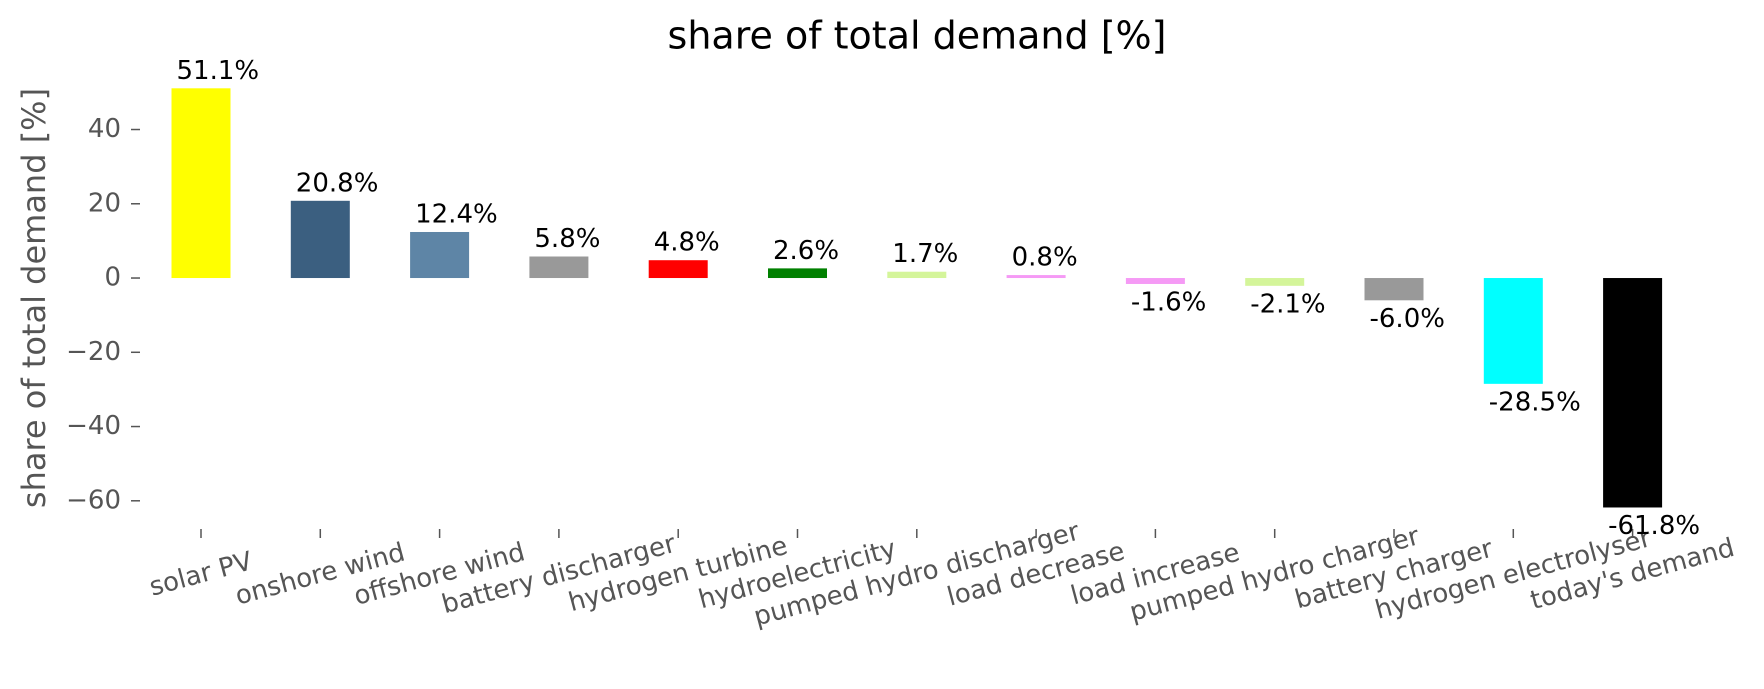  Describe the element at coordinates (93, 426) in the screenshot. I see `y-tick-label: −40` at that location.